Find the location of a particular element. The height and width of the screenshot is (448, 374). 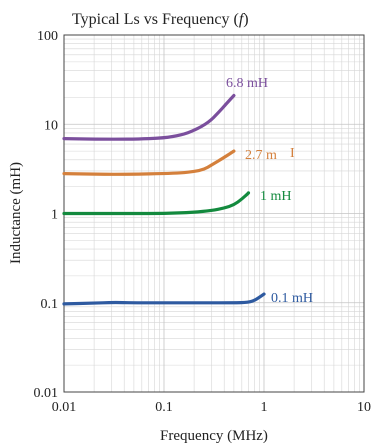

y-tick-label: 100 is located at coordinates (47, 36).